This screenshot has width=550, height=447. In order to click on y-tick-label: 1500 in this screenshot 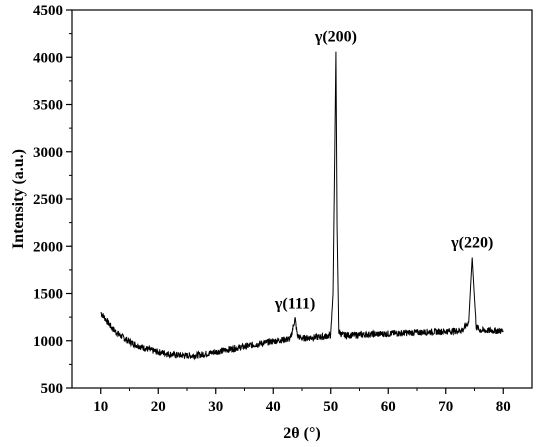, I will do `click(48, 295)`.